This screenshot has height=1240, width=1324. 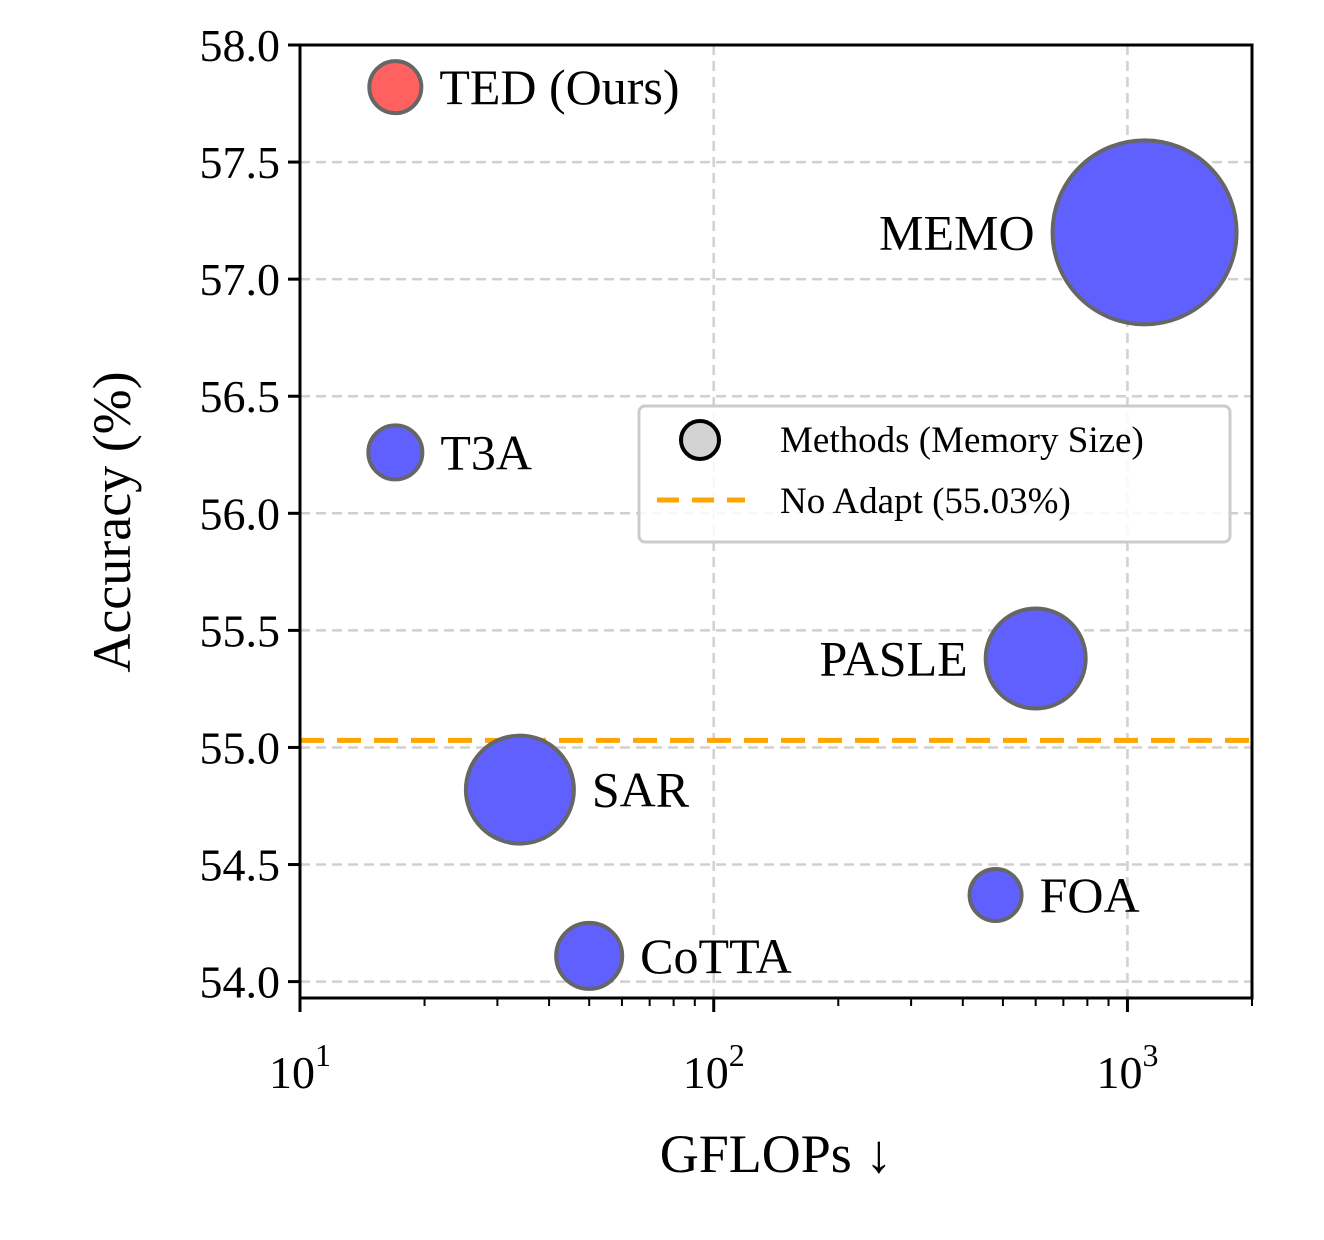 I want to click on x-tick-label: 10², so click(x=714, y=1067).